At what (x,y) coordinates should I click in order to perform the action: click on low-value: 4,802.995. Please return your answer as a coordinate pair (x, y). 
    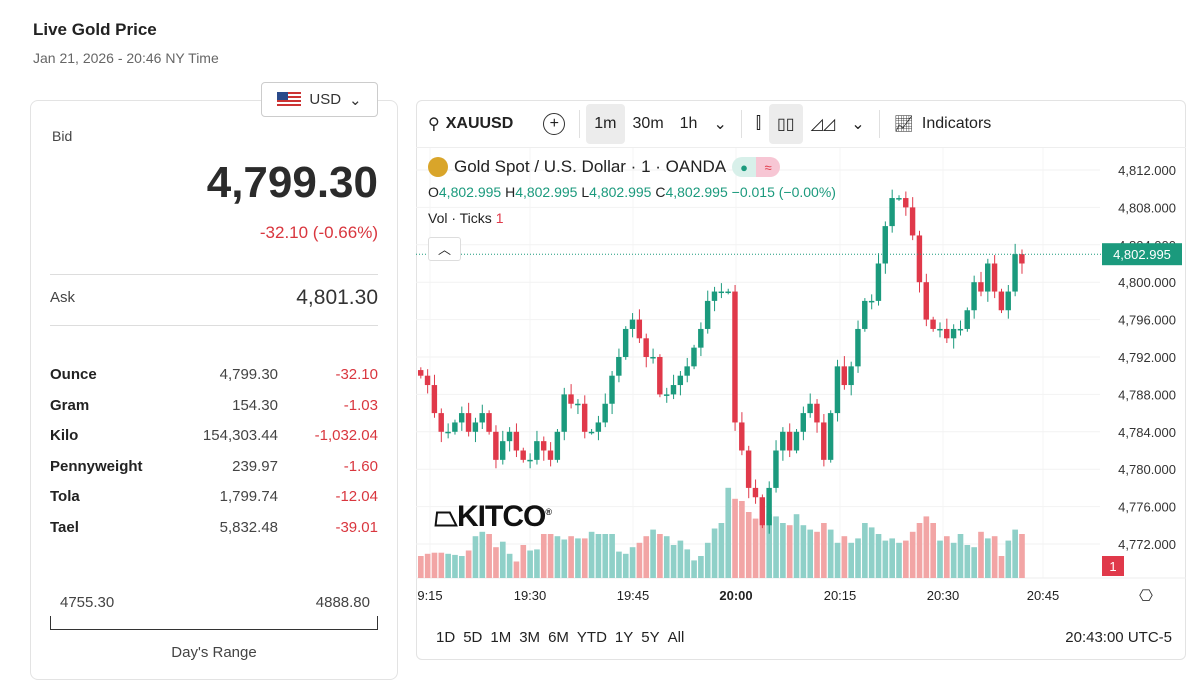
    Looking at the image, I should click on (620, 192).